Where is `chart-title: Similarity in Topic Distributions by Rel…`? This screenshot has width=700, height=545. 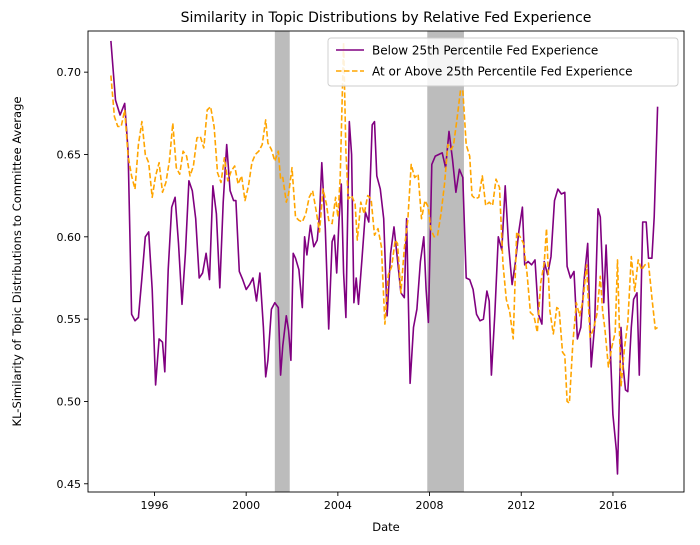
chart-title: Similarity in Topic Distributions by Rel… is located at coordinates (386, 18).